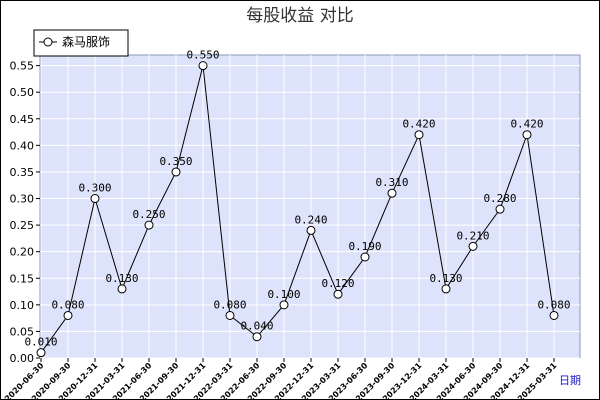 The image size is (600, 400). I want to click on data-label: 0.300, so click(94, 188).